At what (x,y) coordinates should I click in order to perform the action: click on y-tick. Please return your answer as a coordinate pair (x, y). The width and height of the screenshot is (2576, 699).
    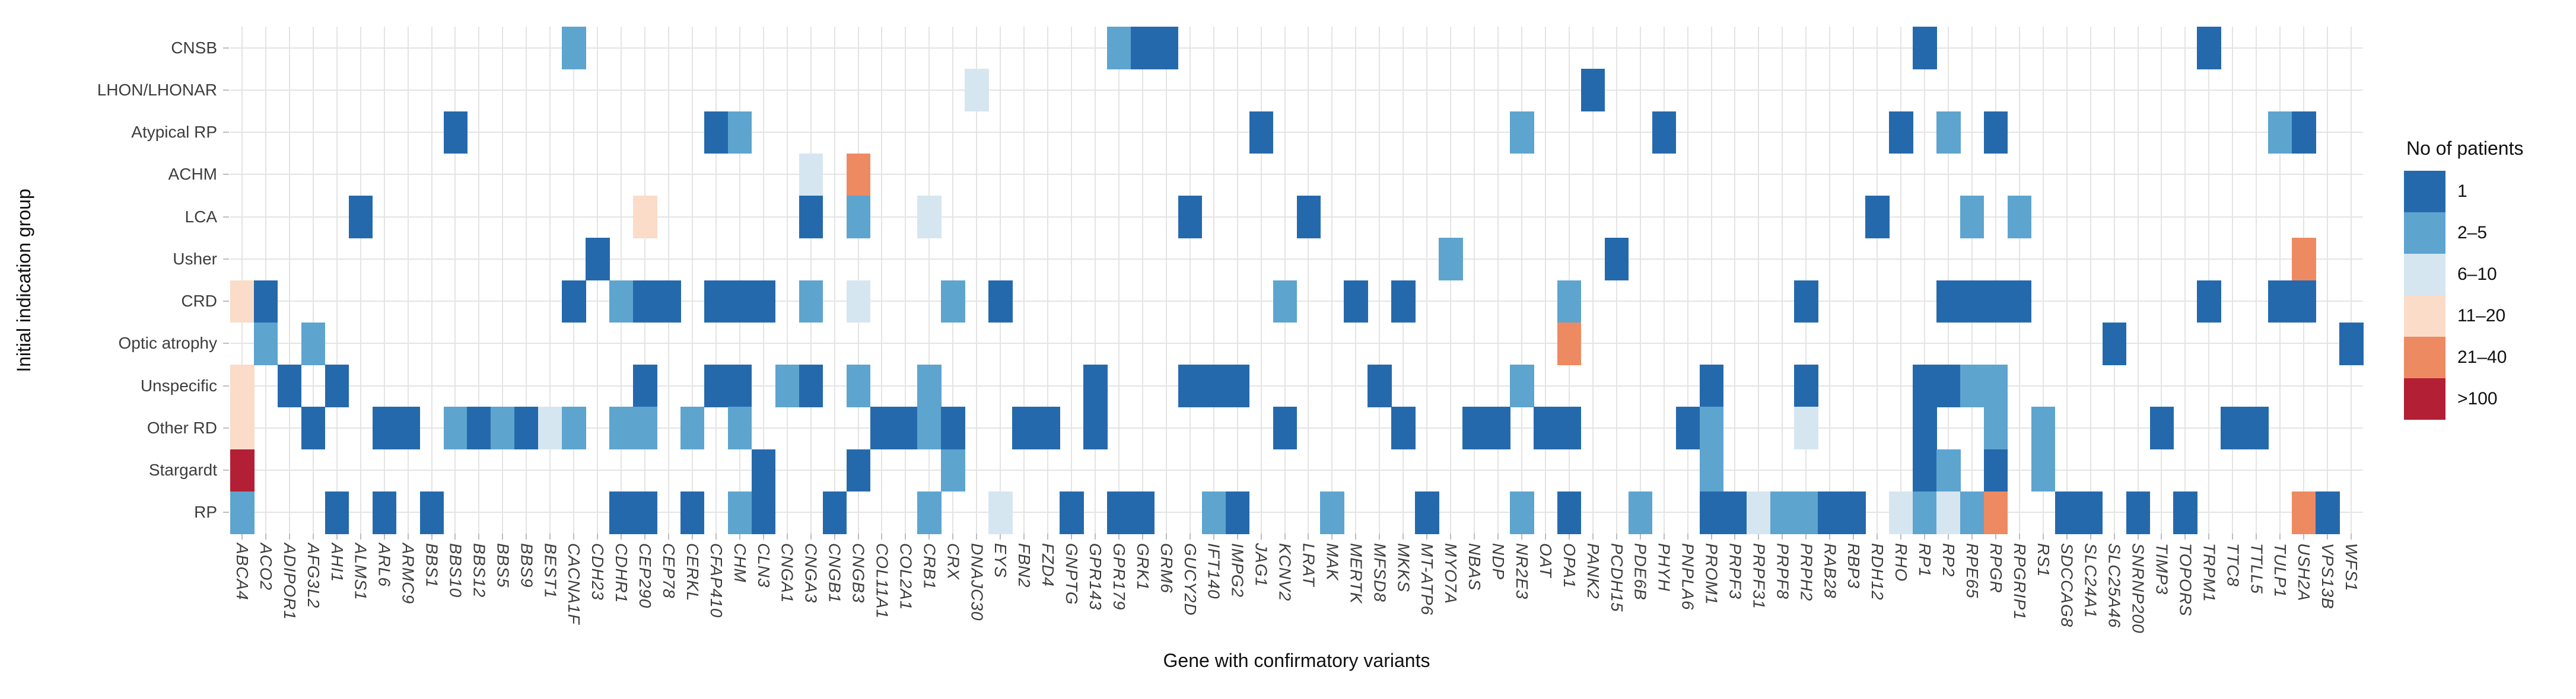
    Looking at the image, I should click on (226, 428).